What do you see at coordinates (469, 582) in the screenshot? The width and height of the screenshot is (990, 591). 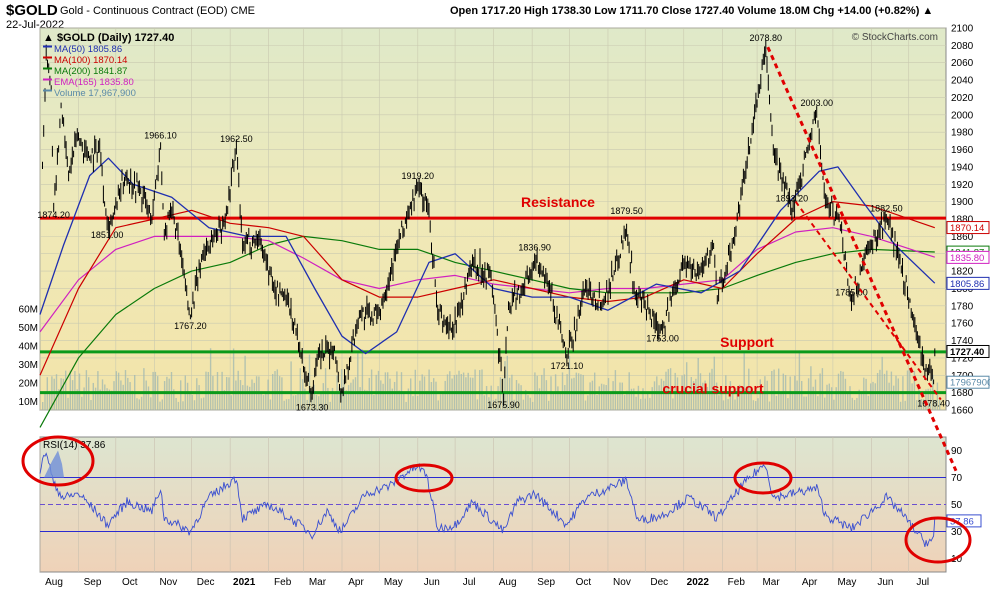 I see `x-tick-label: Jul` at bounding box center [469, 582].